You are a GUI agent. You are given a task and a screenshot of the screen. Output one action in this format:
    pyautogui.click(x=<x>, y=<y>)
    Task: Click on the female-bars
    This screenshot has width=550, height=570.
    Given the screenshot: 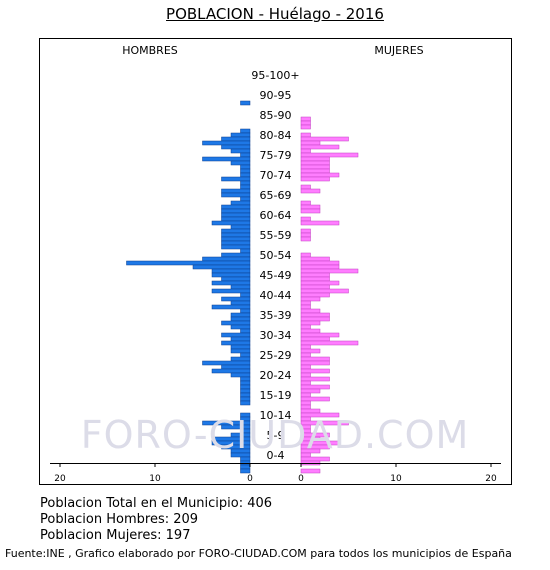 What is the action you would take?
    pyautogui.click(x=329, y=295)
    